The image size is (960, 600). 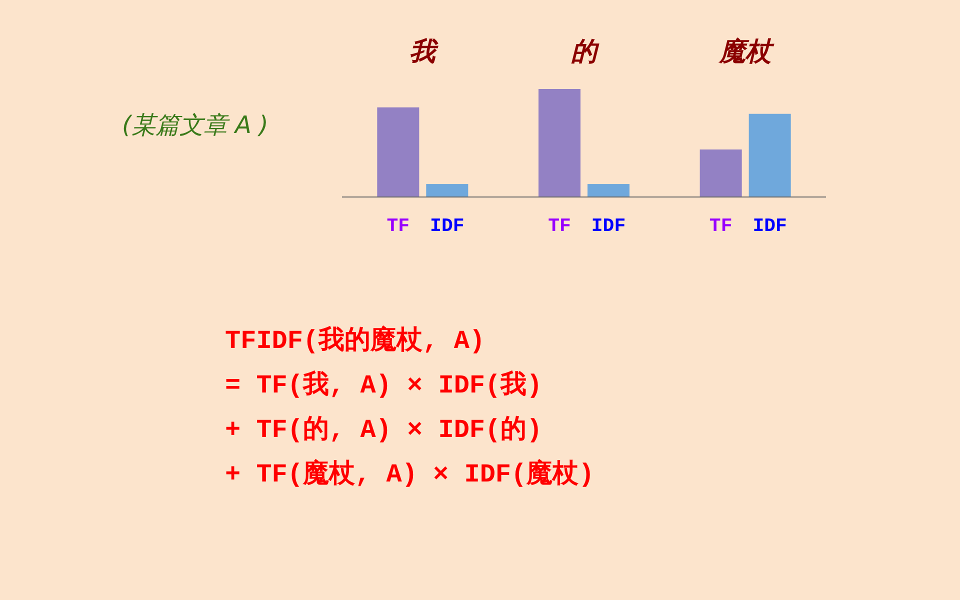 I want to click on text: = TF(我, A) × IDF(我), so click(x=383, y=385).